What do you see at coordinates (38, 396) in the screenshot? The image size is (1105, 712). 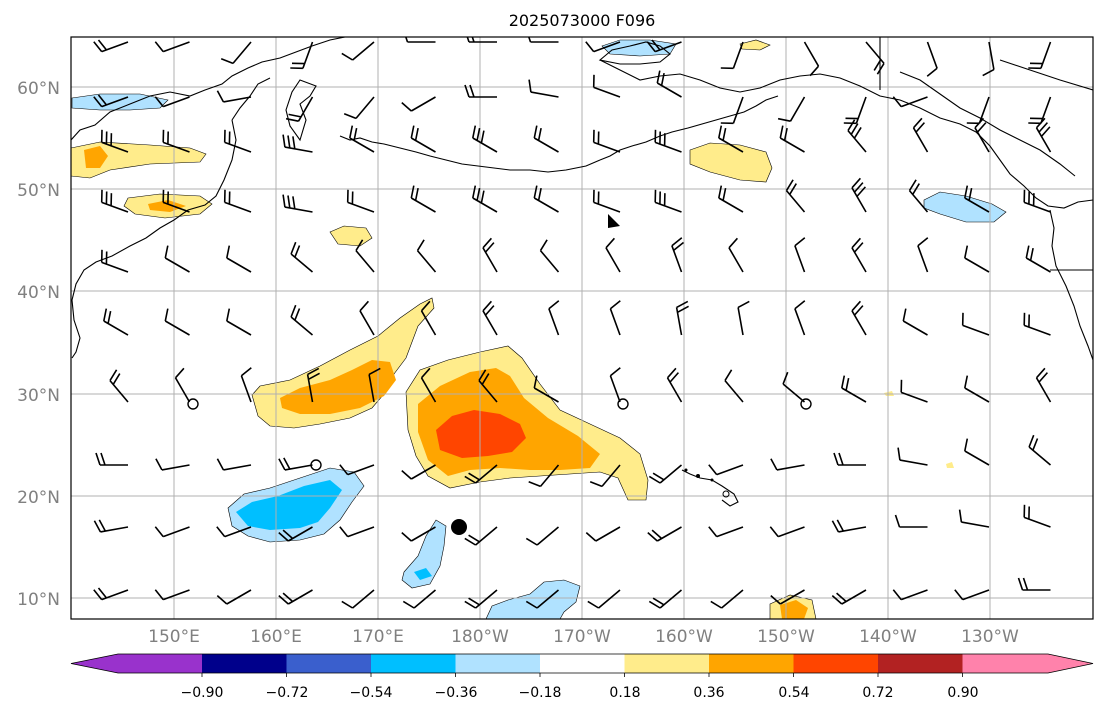 I see `lat-tick-label: 30°N` at bounding box center [38, 396].